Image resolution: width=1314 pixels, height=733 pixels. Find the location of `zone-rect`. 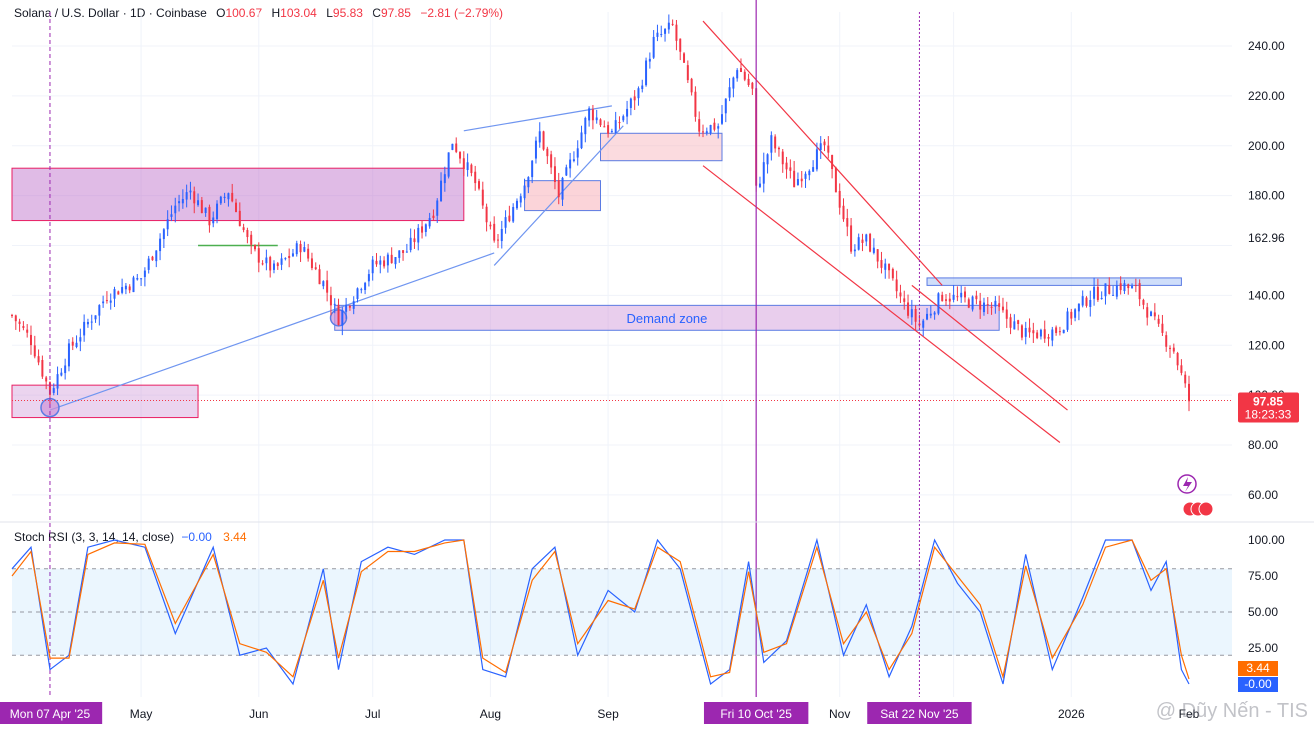

zone-rect is located at coordinates (238, 194).